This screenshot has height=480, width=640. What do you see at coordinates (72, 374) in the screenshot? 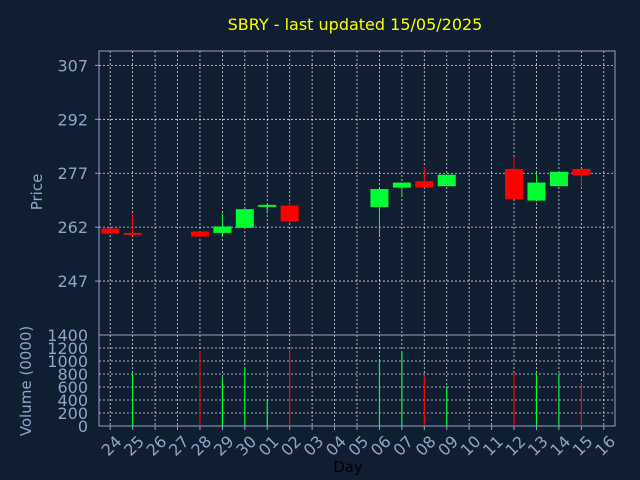
I see `volume-tick-label: 800` at bounding box center [72, 374].